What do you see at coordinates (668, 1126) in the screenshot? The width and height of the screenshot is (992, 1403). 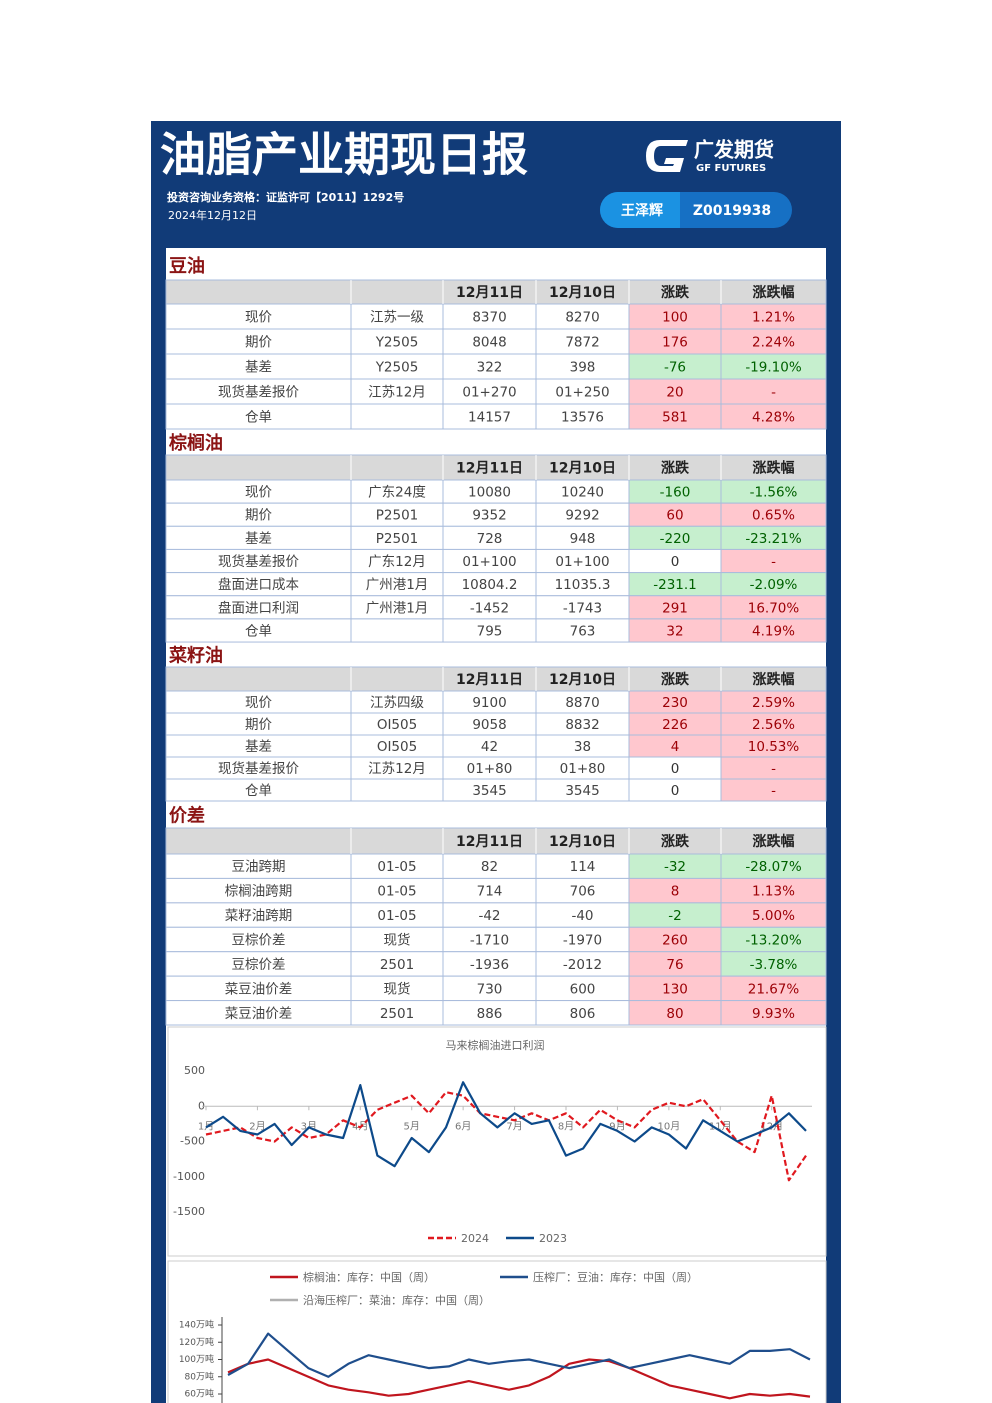 I see `x-tick-label: 10月` at bounding box center [668, 1126].